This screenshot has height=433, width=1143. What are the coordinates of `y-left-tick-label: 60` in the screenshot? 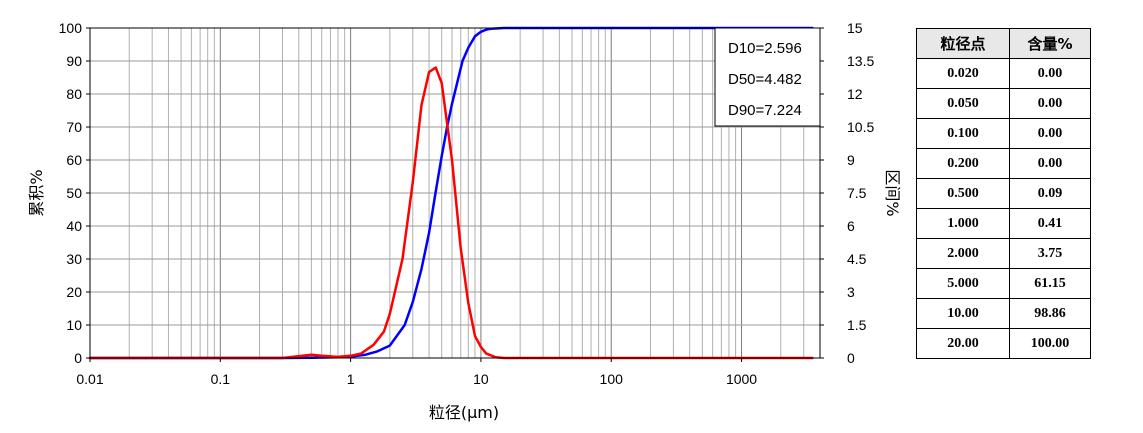 It's located at (74, 160).